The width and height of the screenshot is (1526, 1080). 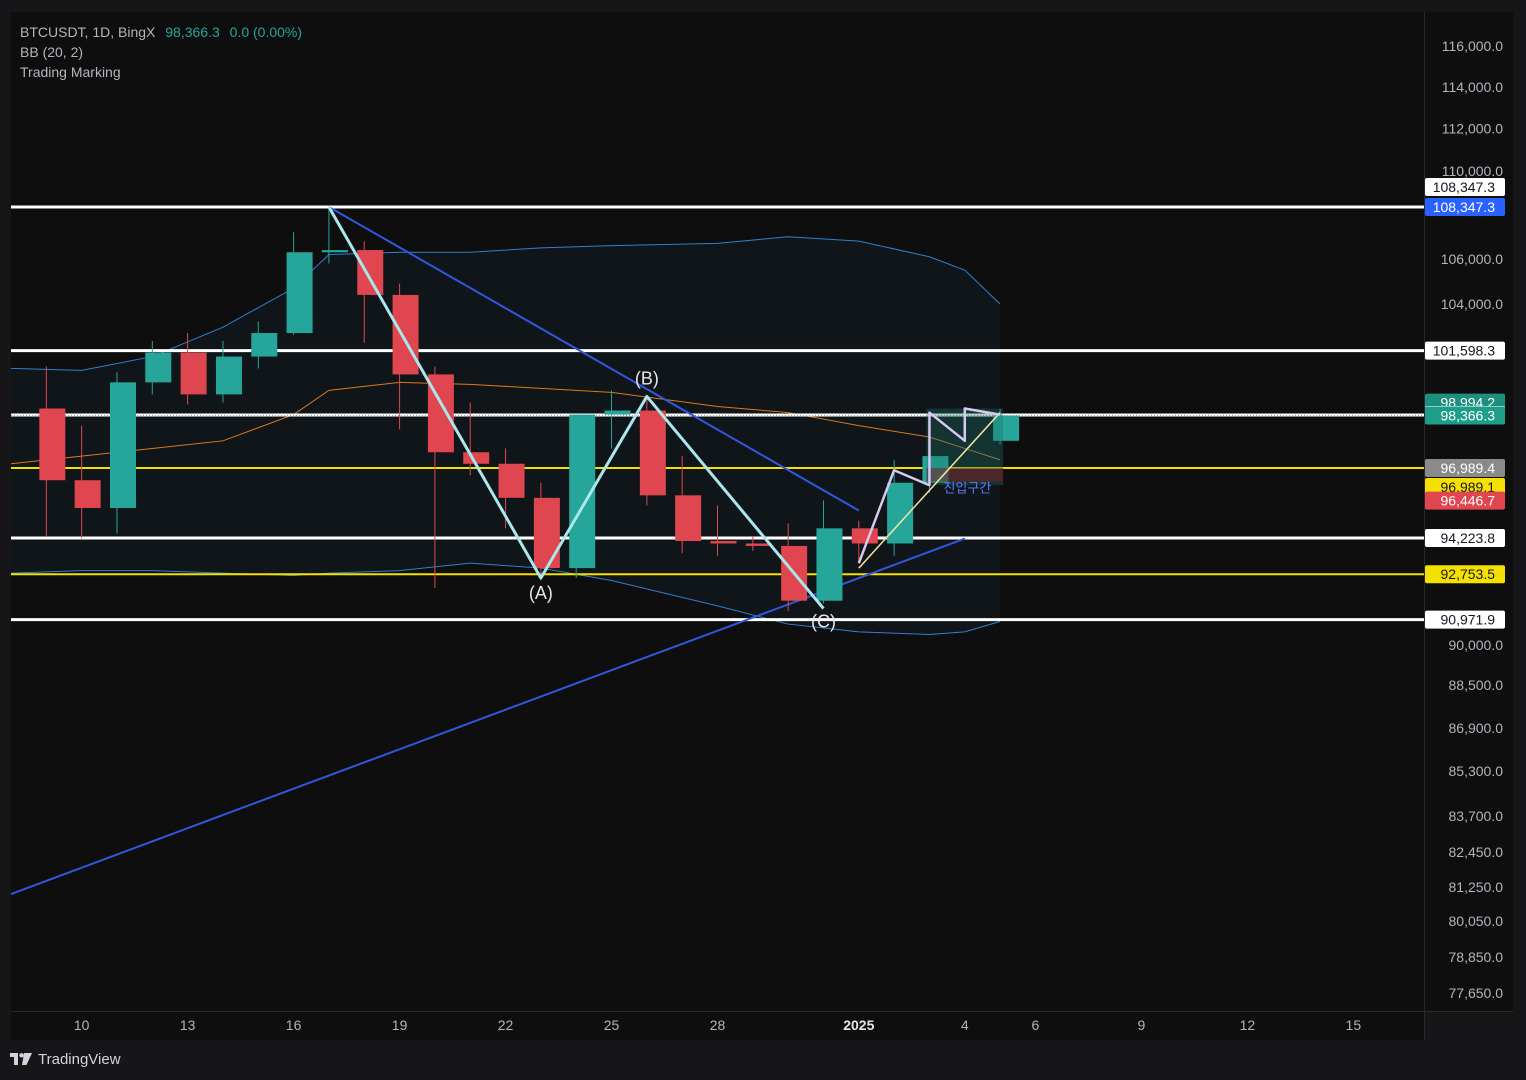 I want to click on legend-change: 0.0 (0.00%), so click(x=266, y=32).